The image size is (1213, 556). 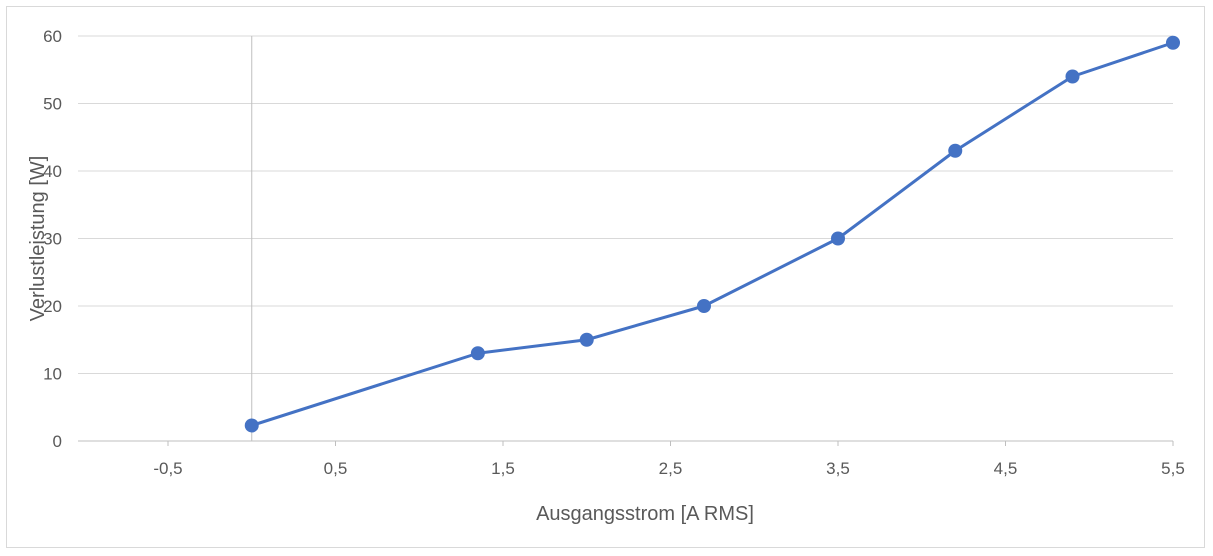 What do you see at coordinates (52, 104) in the screenshot?
I see `y-tick-label: 50` at bounding box center [52, 104].